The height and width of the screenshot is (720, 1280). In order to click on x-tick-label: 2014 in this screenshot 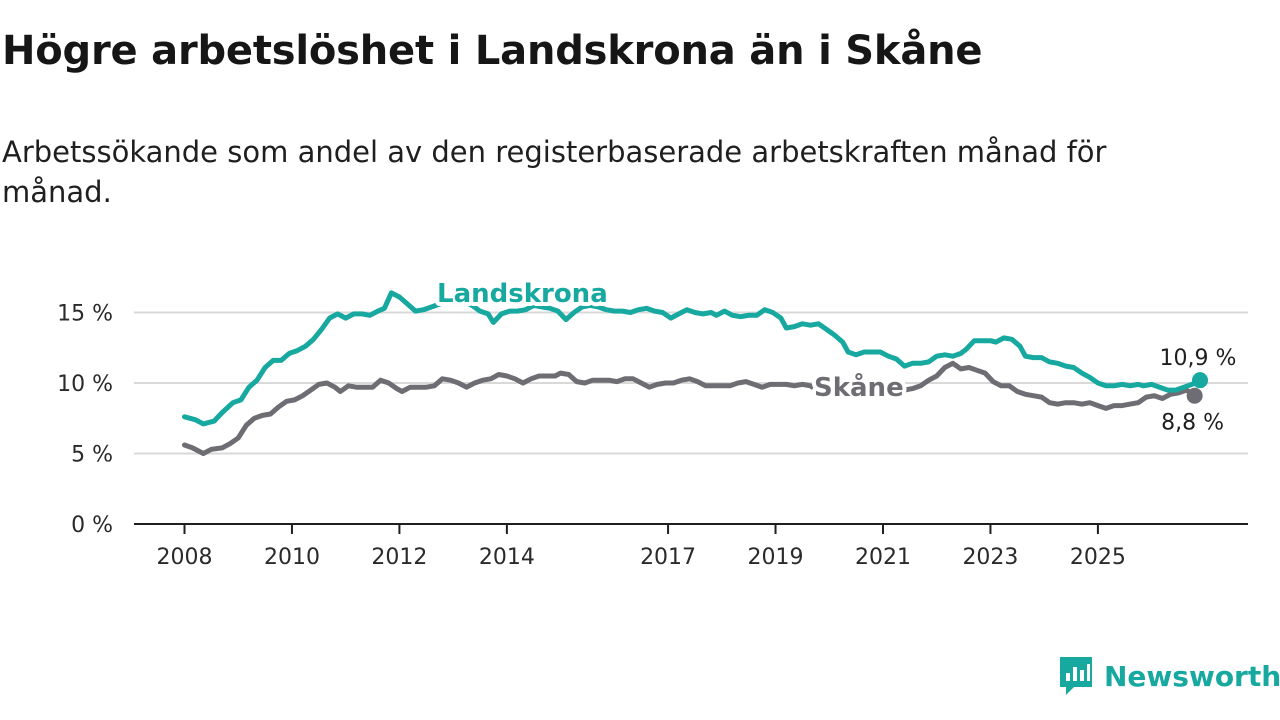, I will do `click(507, 557)`.